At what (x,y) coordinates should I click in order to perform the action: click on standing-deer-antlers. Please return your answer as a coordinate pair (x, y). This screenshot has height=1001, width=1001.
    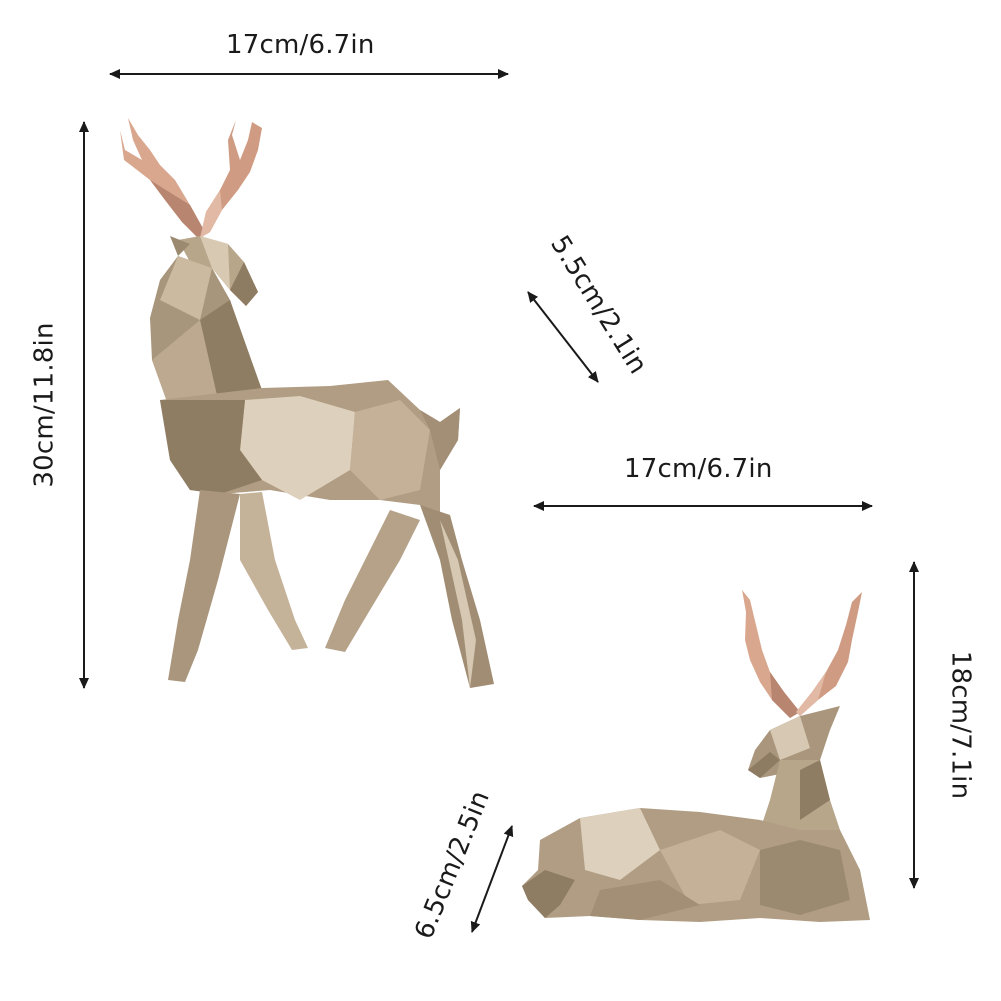
    Looking at the image, I should click on (191, 179).